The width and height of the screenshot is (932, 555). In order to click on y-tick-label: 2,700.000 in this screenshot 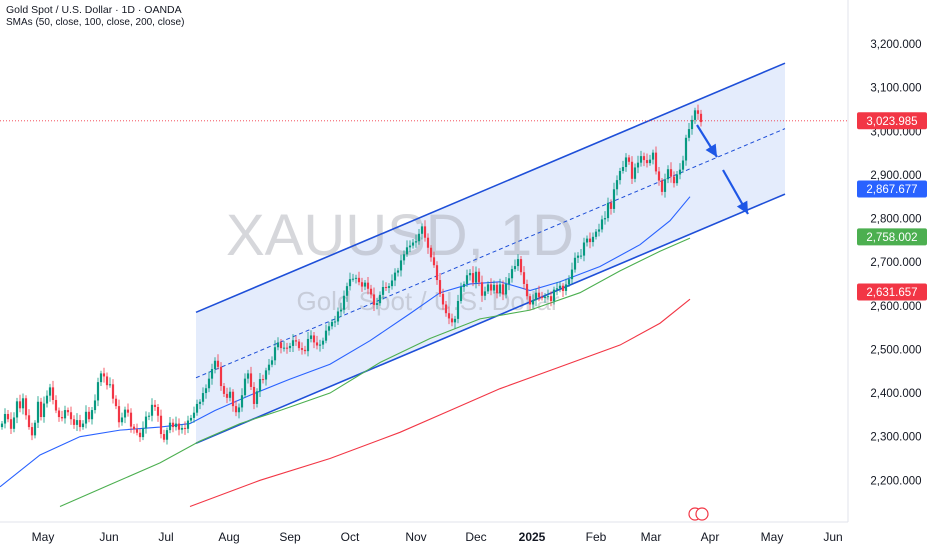, I will do `click(895, 263)`.